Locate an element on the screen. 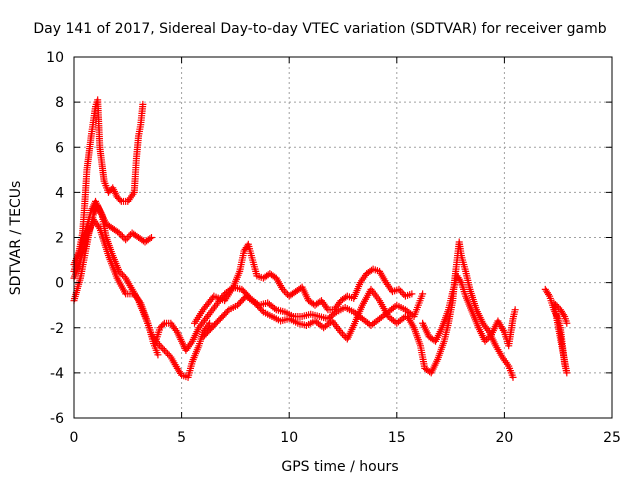  x-tick-label: 25 is located at coordinates (612, 438).